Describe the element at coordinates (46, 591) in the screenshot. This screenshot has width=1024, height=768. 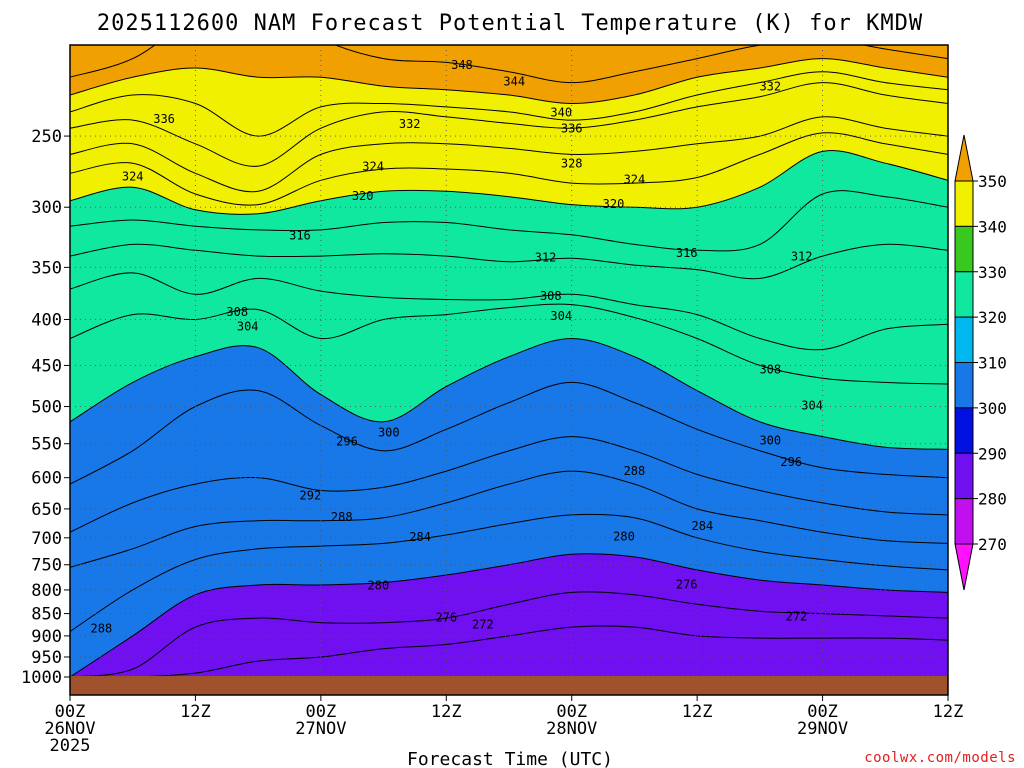
I see `y-tick-label: 800` at that location.